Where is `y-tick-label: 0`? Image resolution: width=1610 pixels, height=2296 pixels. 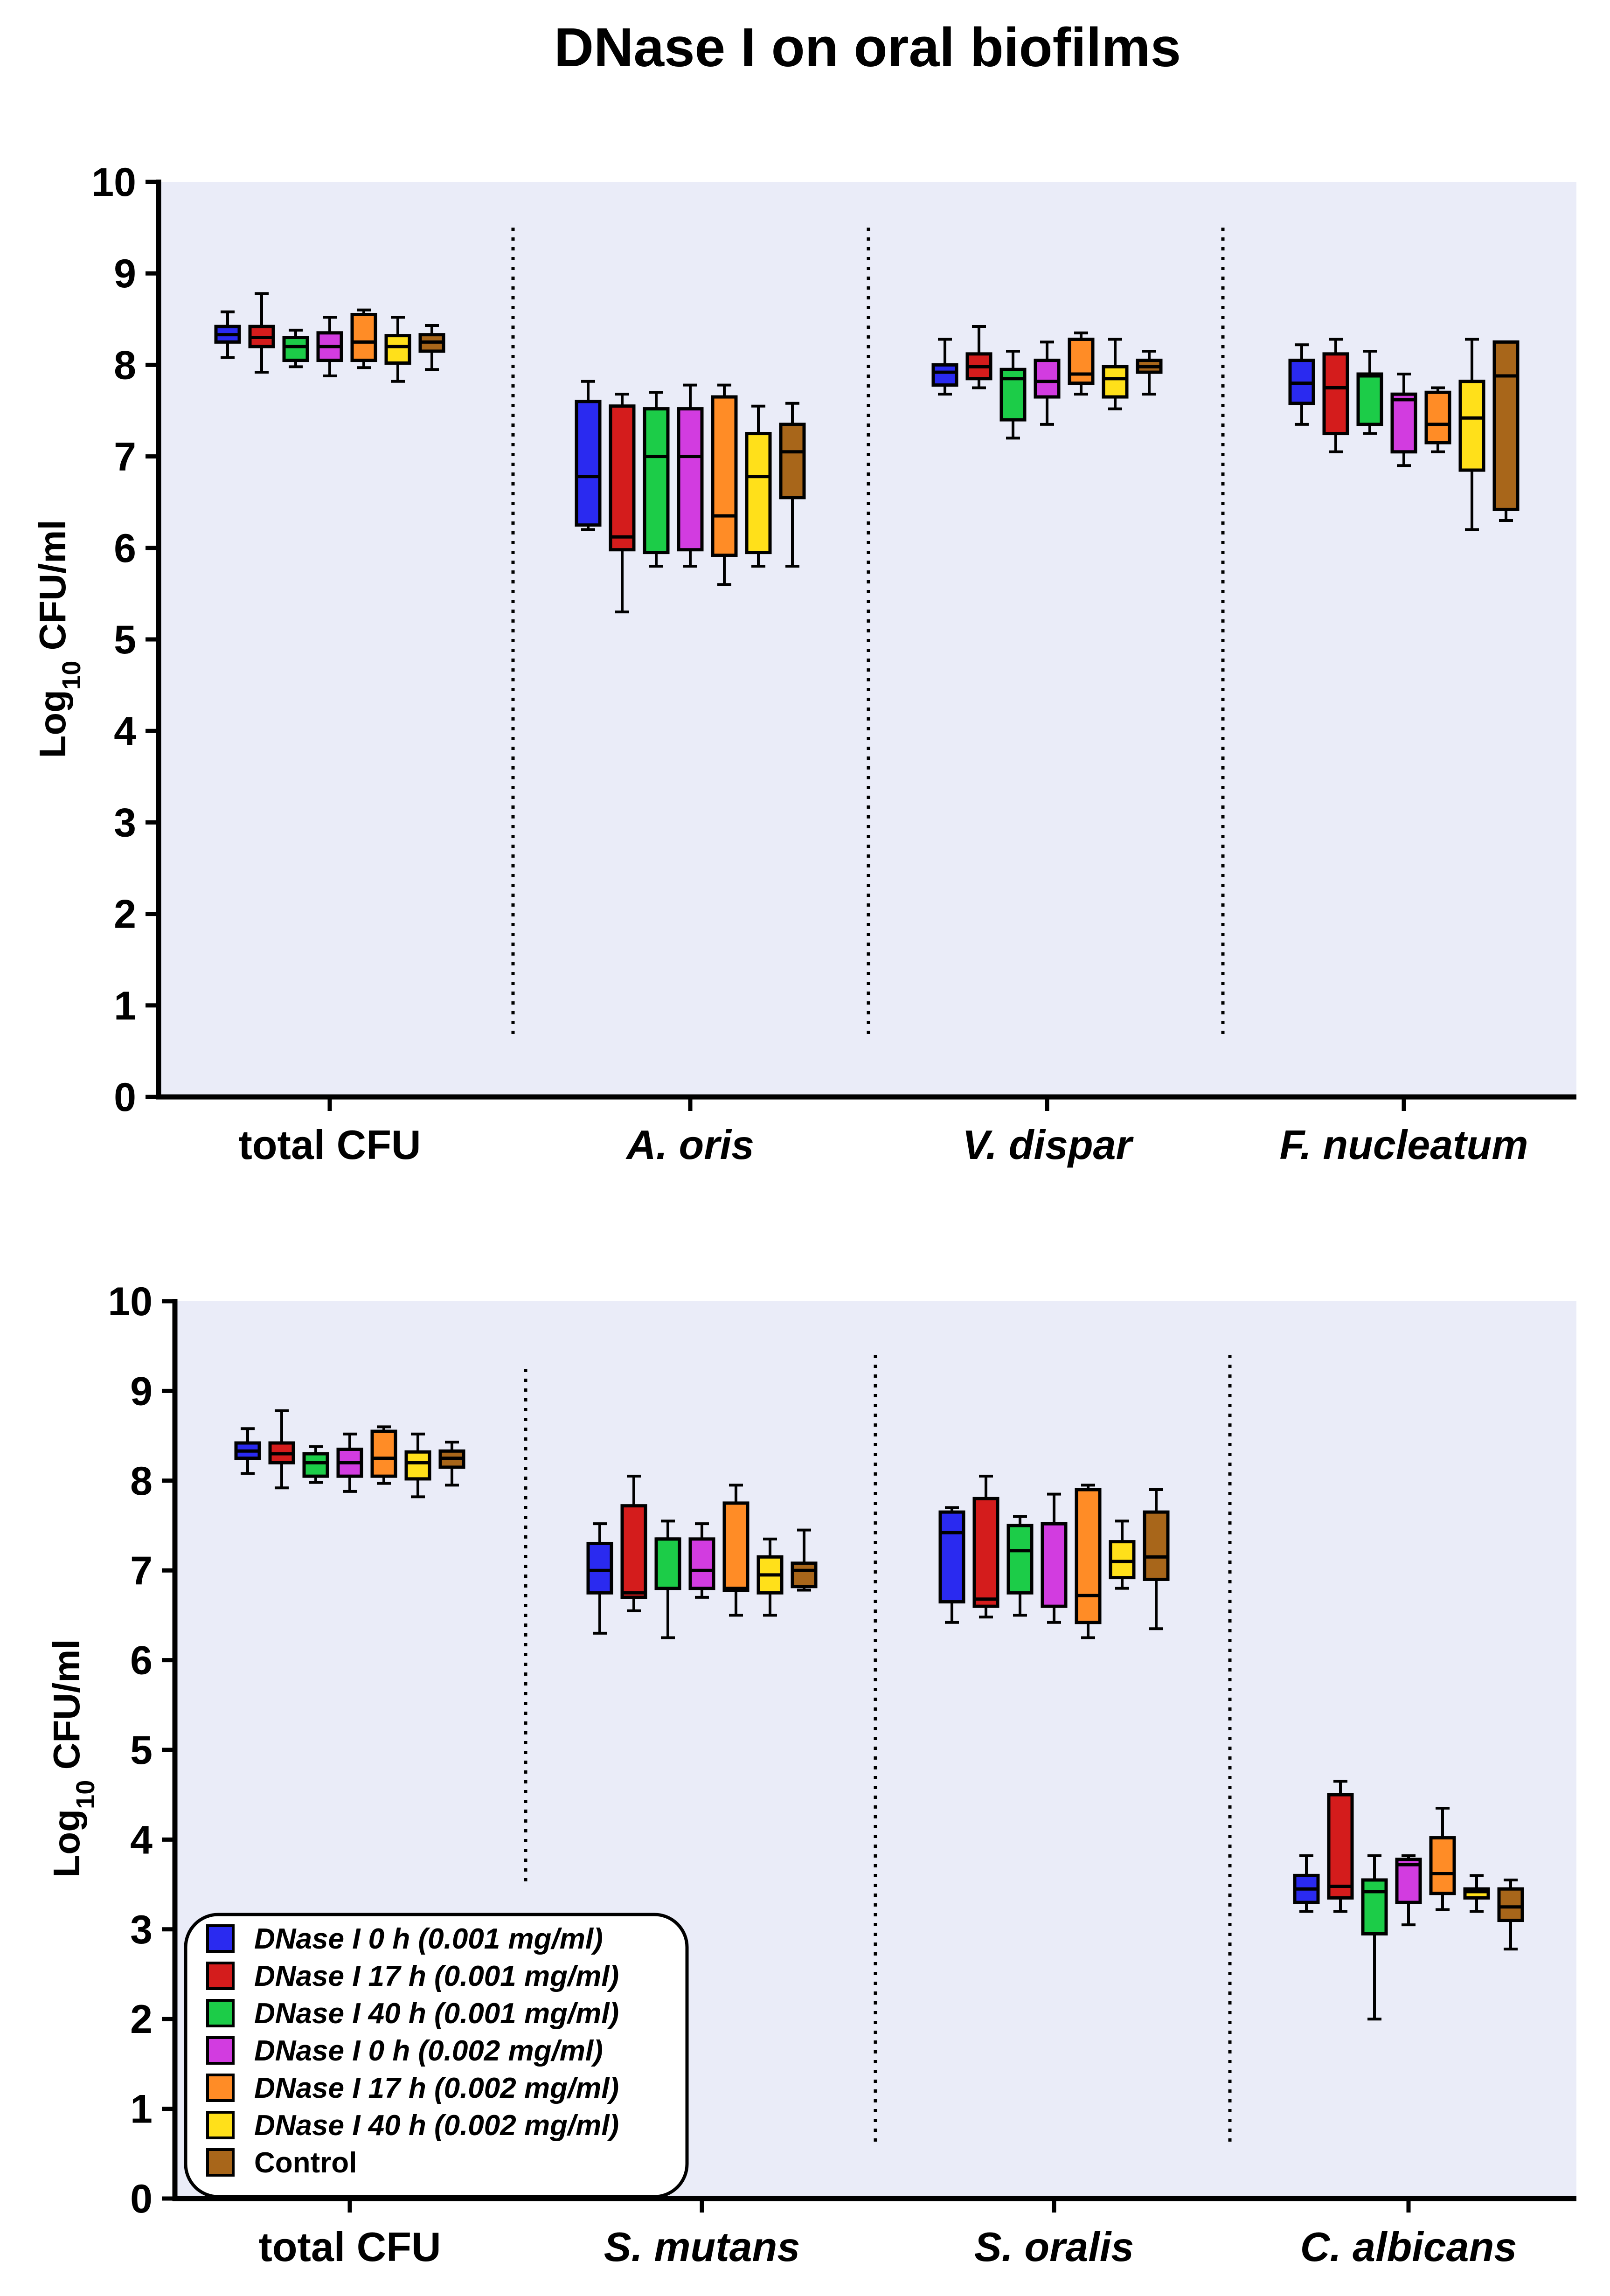 y-tick-label: 0 is located at coordinates (142, 2199).